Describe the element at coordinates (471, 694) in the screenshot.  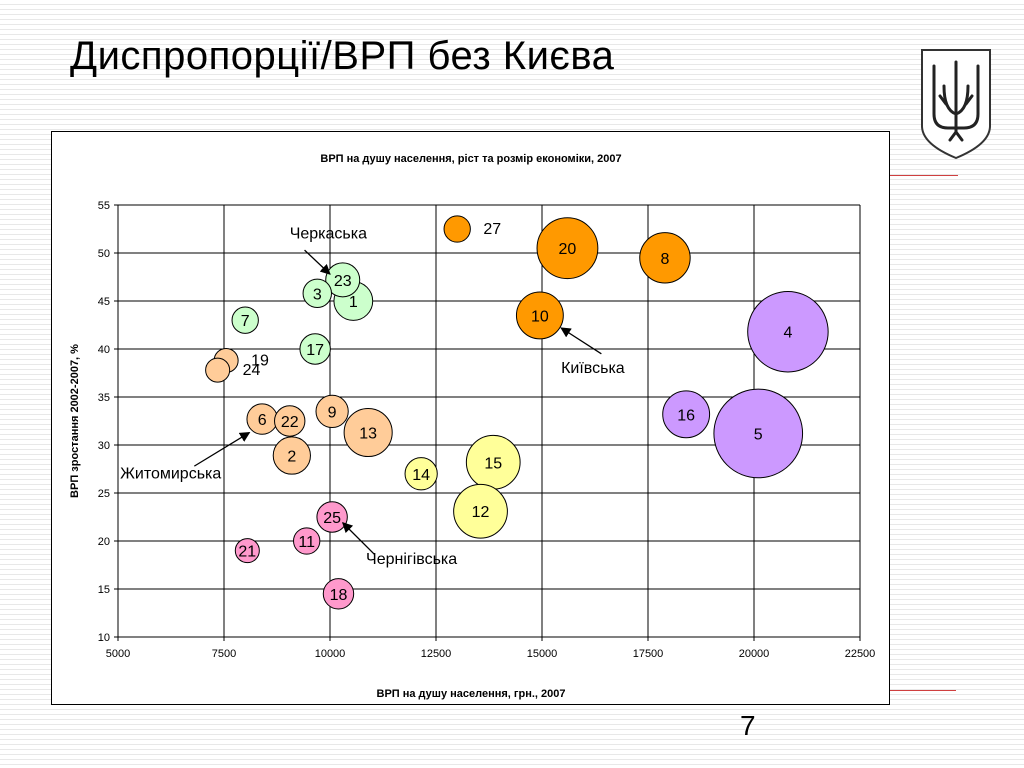
I see `x-axis-label: ВРП на душу населення, грн., 2007` at that location.